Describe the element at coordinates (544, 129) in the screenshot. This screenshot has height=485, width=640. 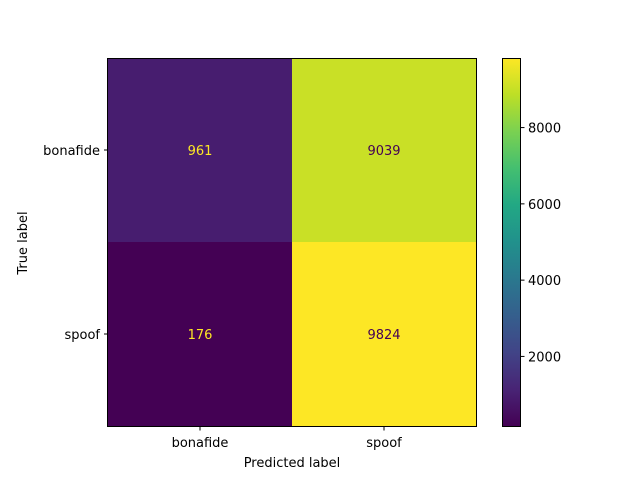
I see `colorbar-tick-label: 8000` at that location.